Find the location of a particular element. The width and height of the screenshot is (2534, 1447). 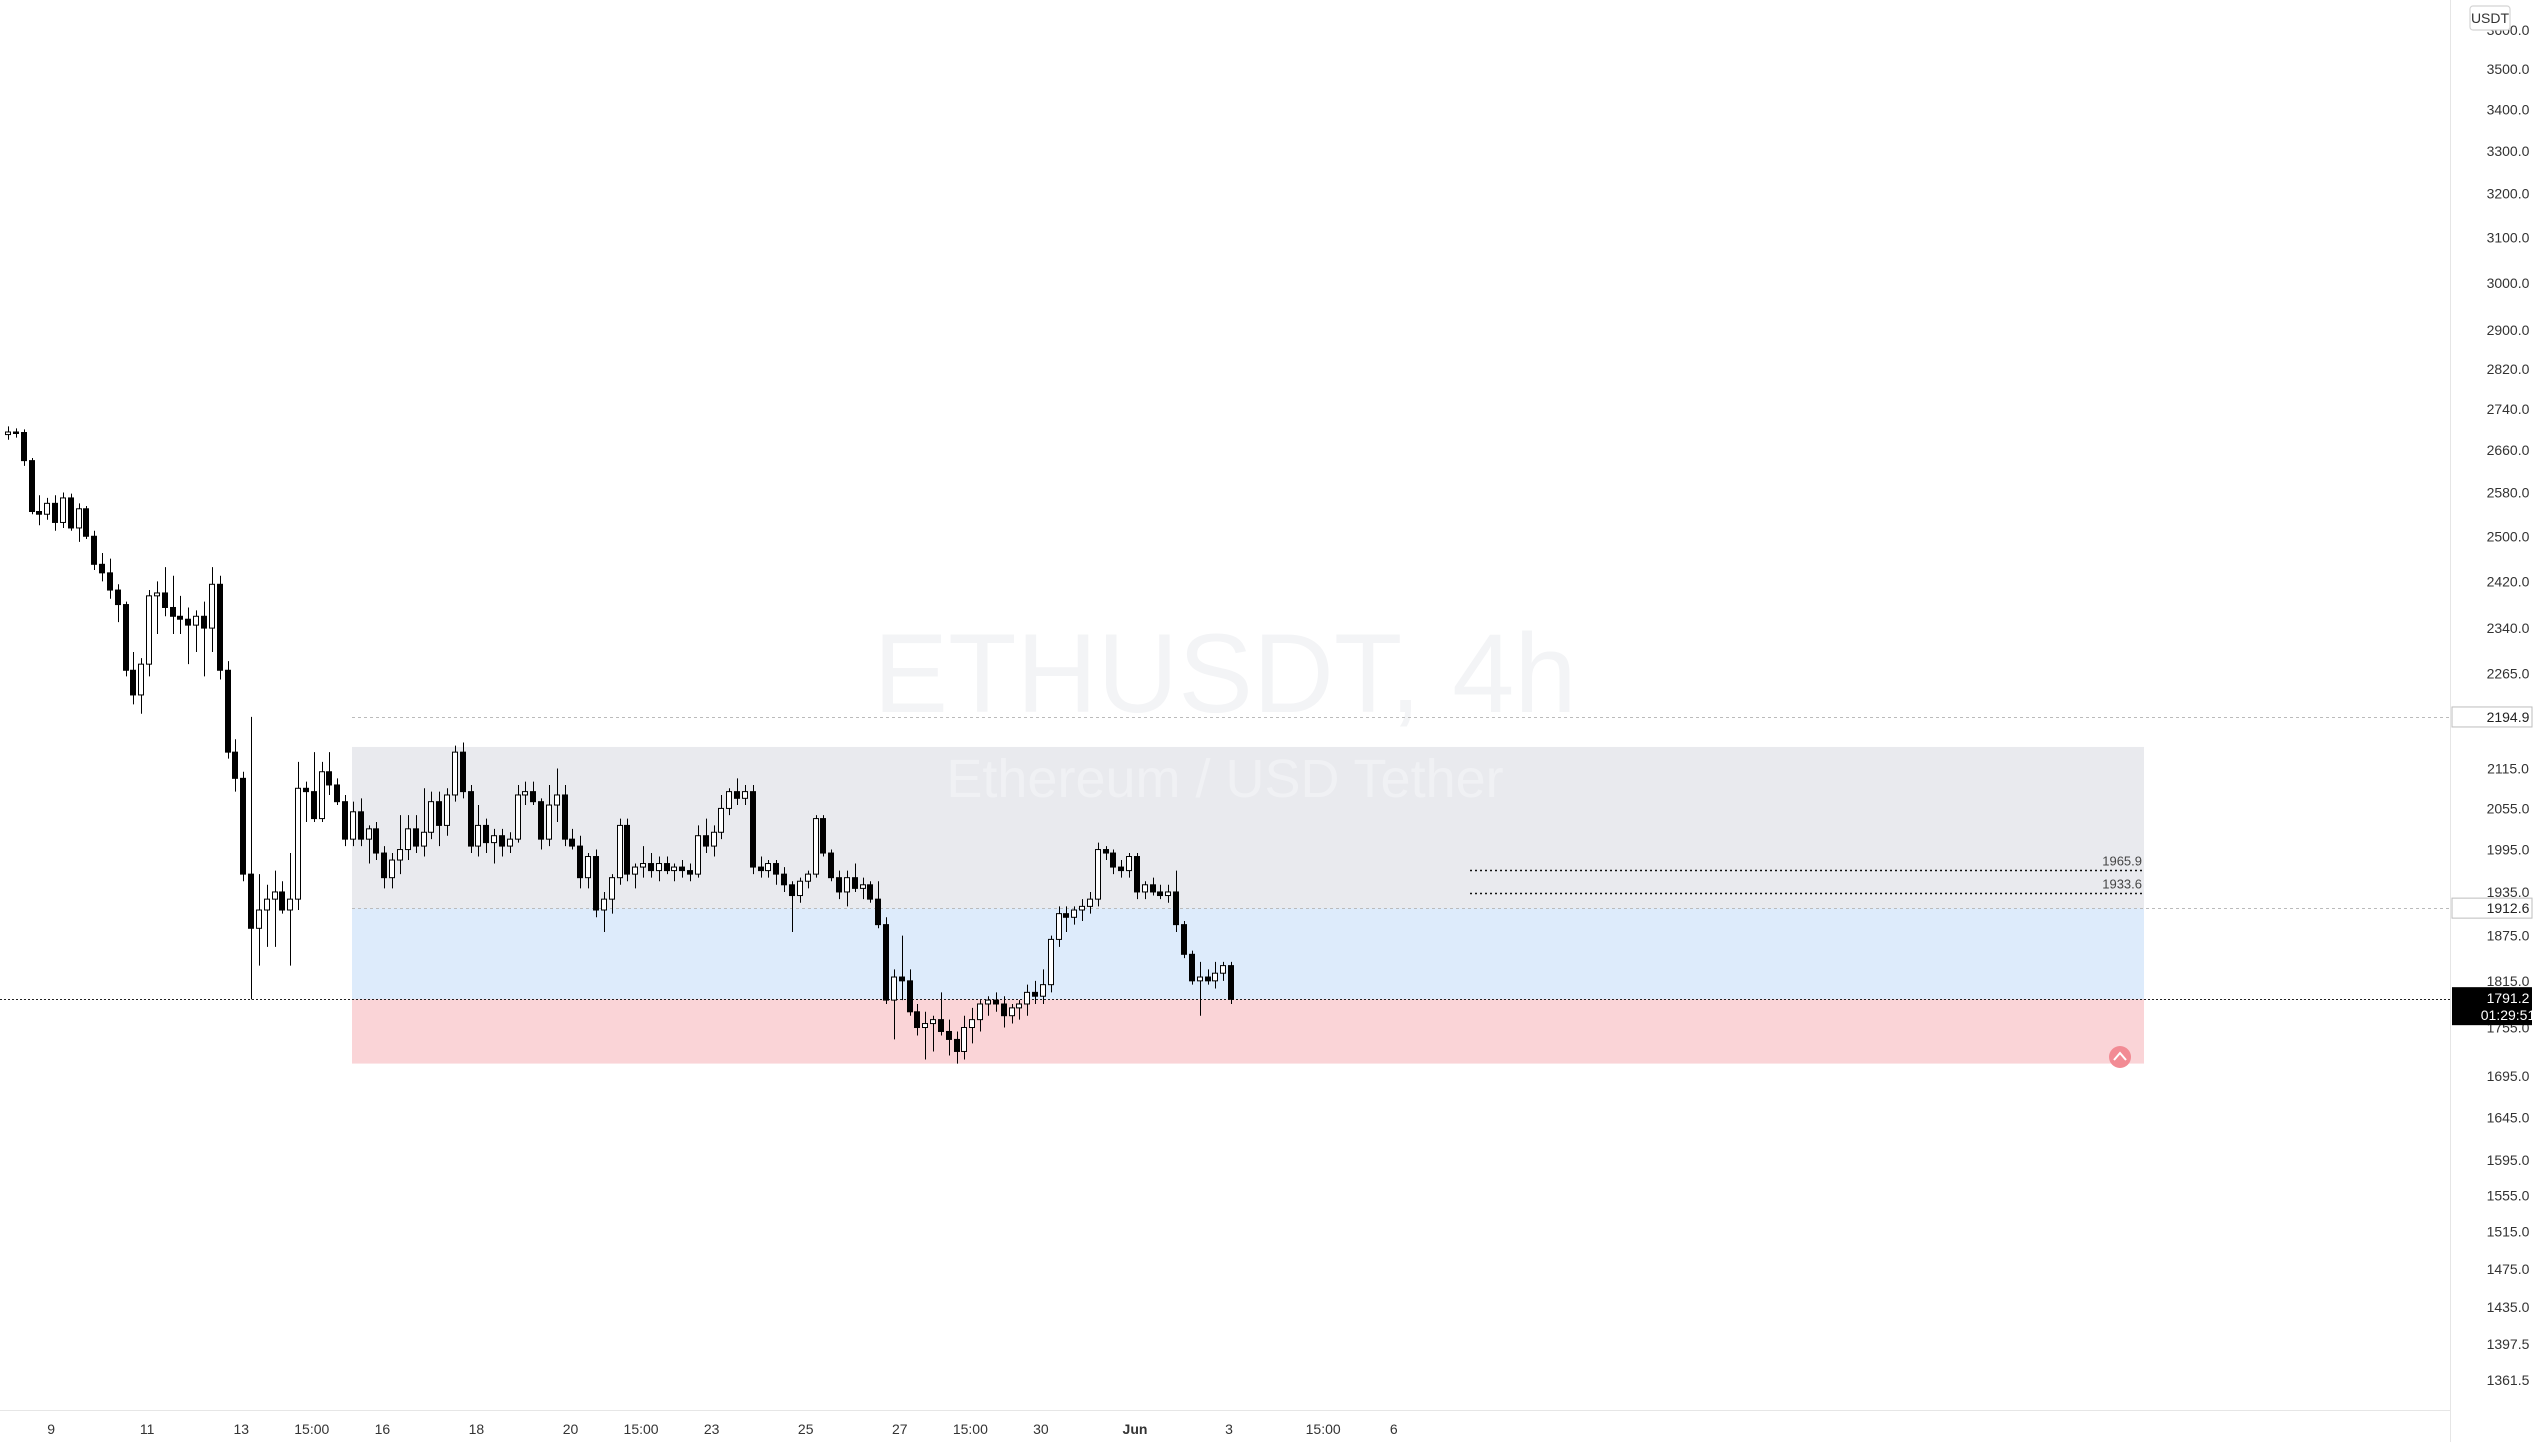

price-tick-label: 2115.0 is located at coordinates (2508, 768).